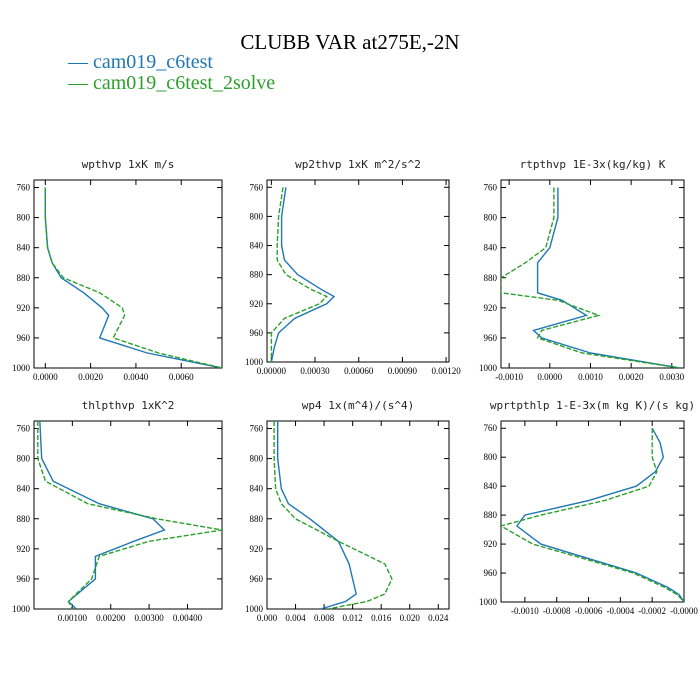  What do you see at coordinates (128, 405) in the screenshot?
I see `panel-title: thlpthvp 1xK^2` at bounding box center [128, 405].